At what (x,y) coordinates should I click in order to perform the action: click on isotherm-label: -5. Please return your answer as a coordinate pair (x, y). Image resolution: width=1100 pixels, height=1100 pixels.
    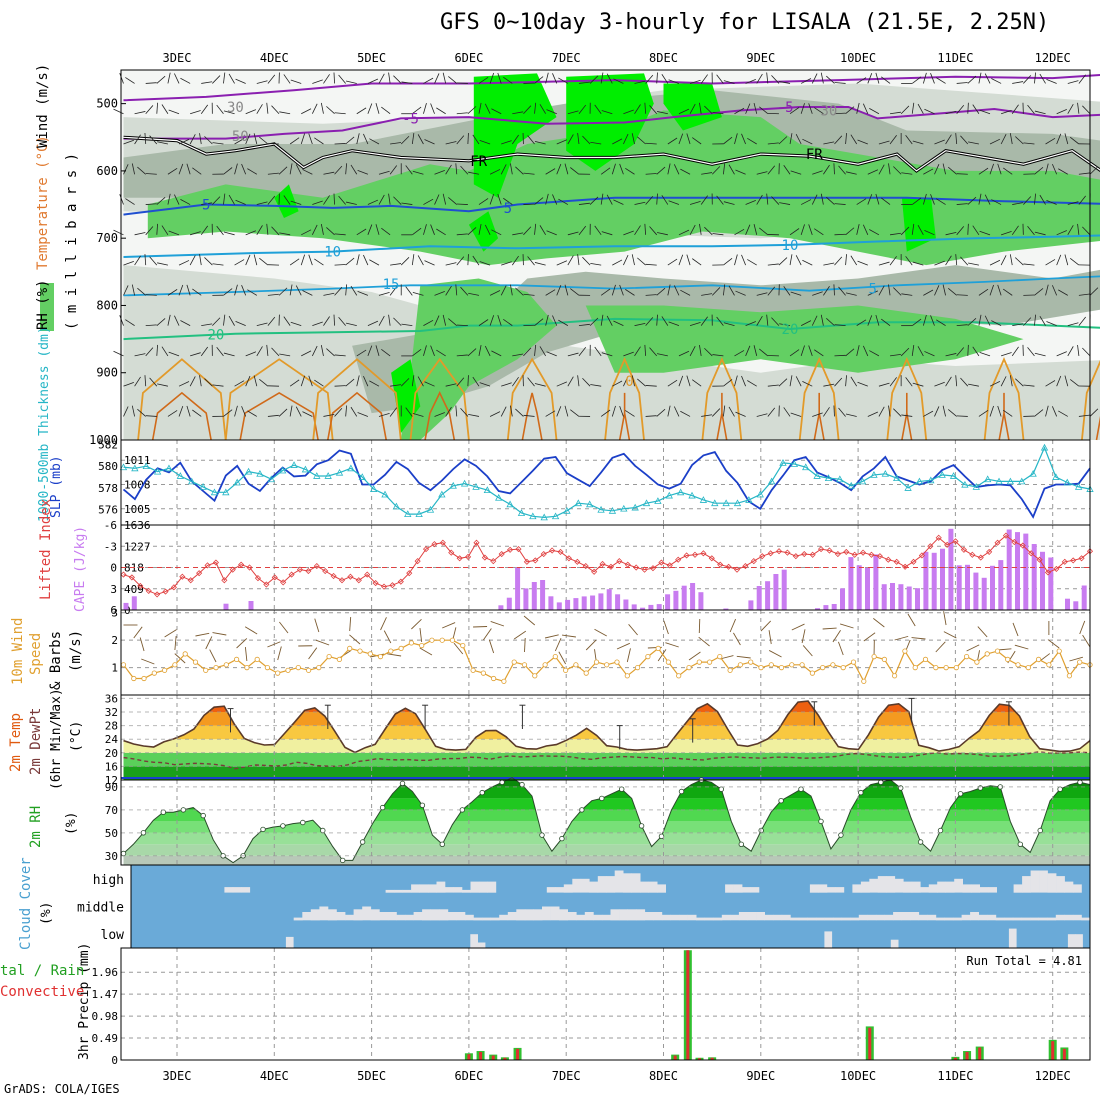
    Looking at the image, I should click on (785, 108).